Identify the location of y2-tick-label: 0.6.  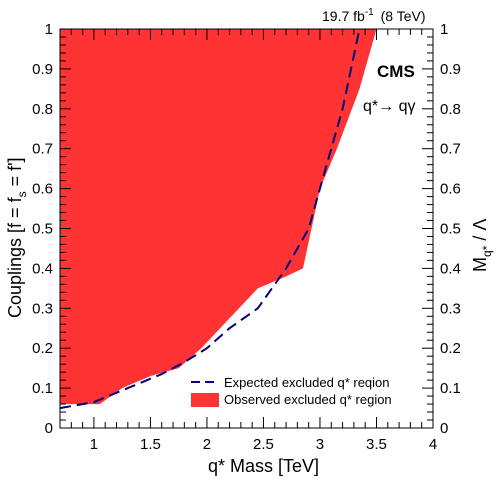
(450, 189).